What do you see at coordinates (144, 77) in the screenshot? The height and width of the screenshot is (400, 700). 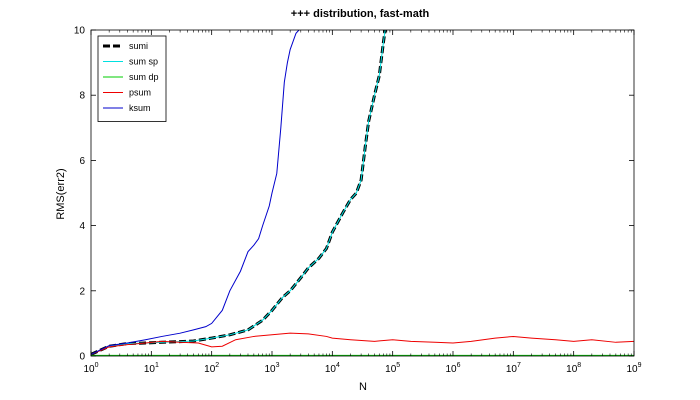 I see `legend-entry: sum dp` at bounding box center [144, 77].